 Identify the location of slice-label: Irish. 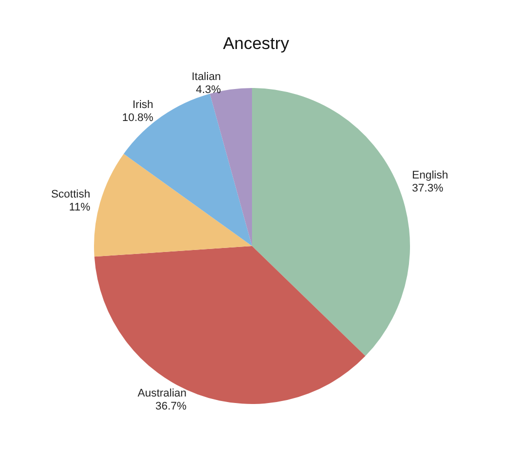
(143, 104).